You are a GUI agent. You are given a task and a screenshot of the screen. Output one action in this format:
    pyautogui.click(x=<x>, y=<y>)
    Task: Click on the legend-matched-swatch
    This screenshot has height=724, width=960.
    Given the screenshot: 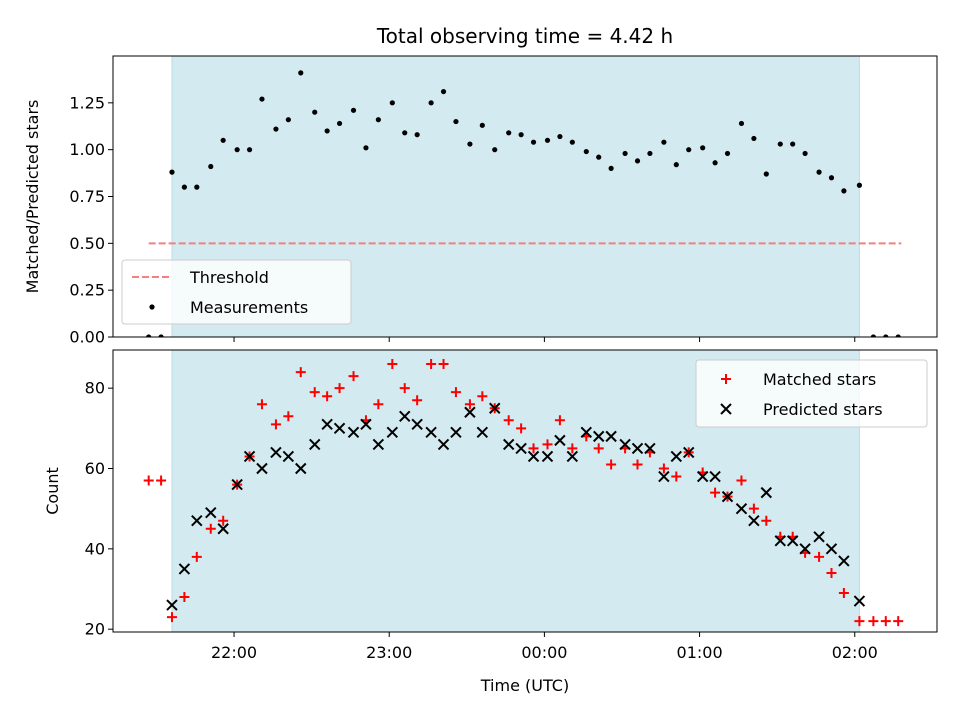 What is the action you would take?
    pyautogui.click(x=726, y=379)
    